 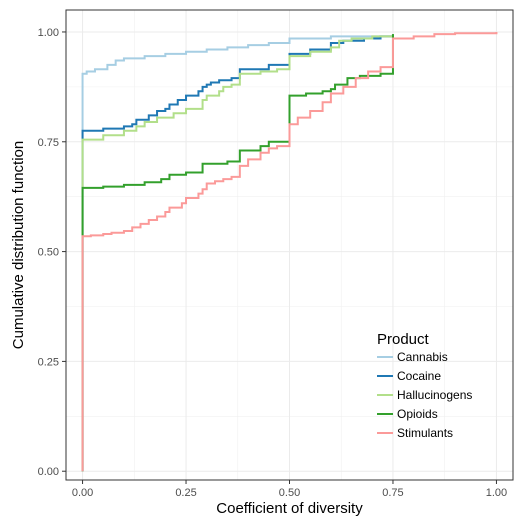 I want to click on x-tick-label: 0.00, so click(x=82, y=493).